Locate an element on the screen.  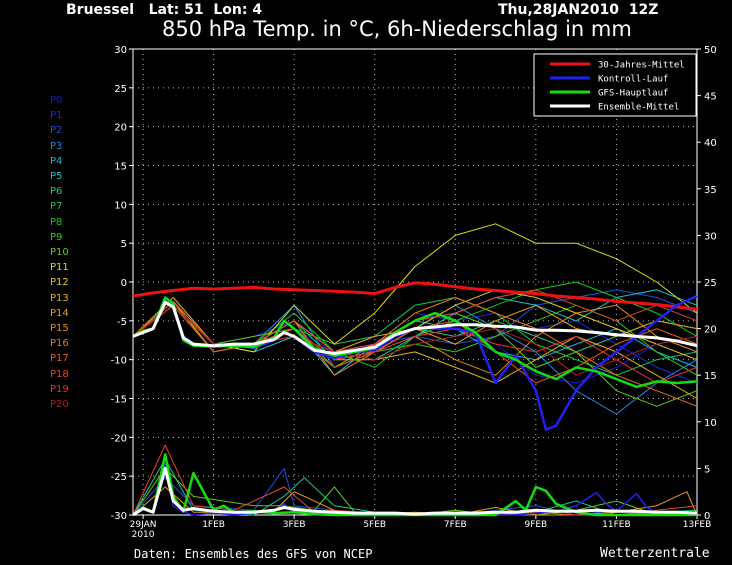
member-label: P3 is located at coordinates (56, 146).